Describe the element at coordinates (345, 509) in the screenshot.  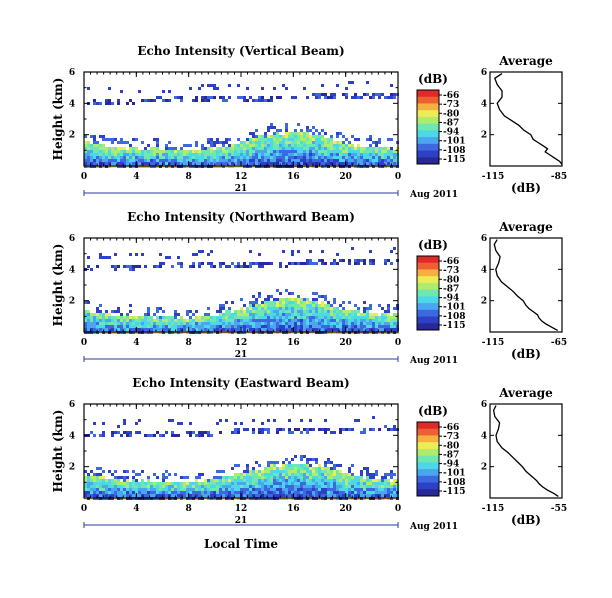
I see `x-tick-label: 20` at that location.